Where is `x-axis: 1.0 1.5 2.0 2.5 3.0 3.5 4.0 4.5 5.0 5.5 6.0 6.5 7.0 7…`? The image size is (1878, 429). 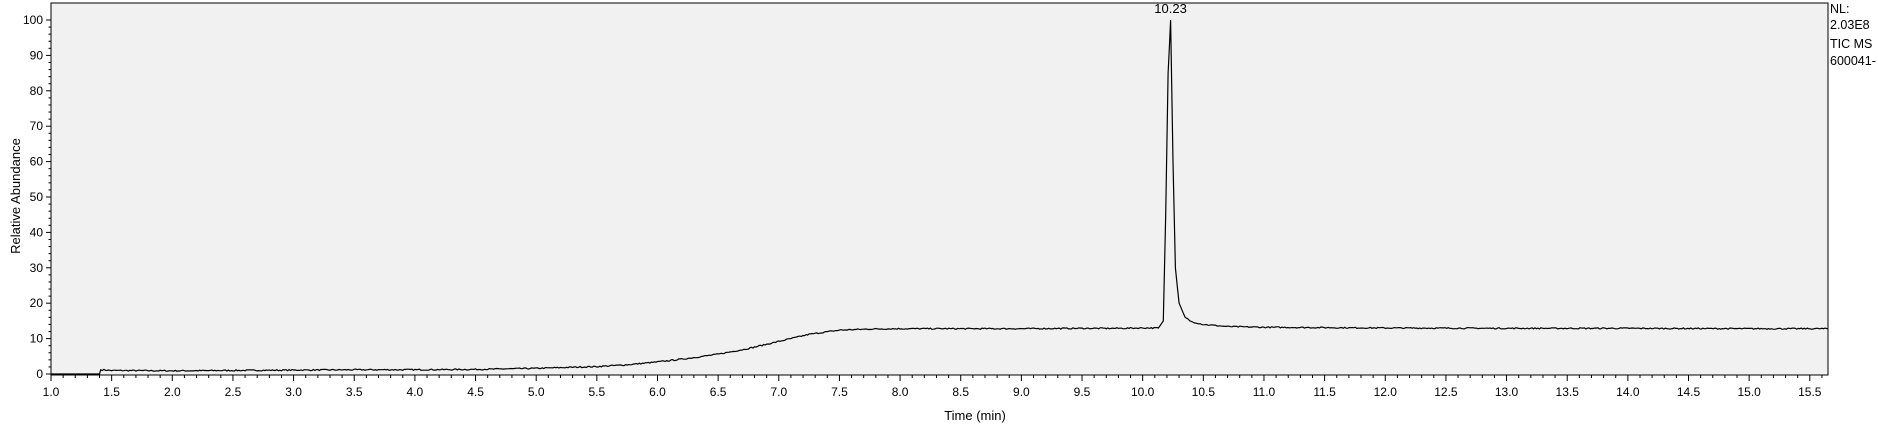
x-axis: 1.0 1.5 2.0 2.5 3.0 3.5 4.0 4.5 5.0 5.5 6.0 6.5 7.0 7… is located at coordinates (933, 387).